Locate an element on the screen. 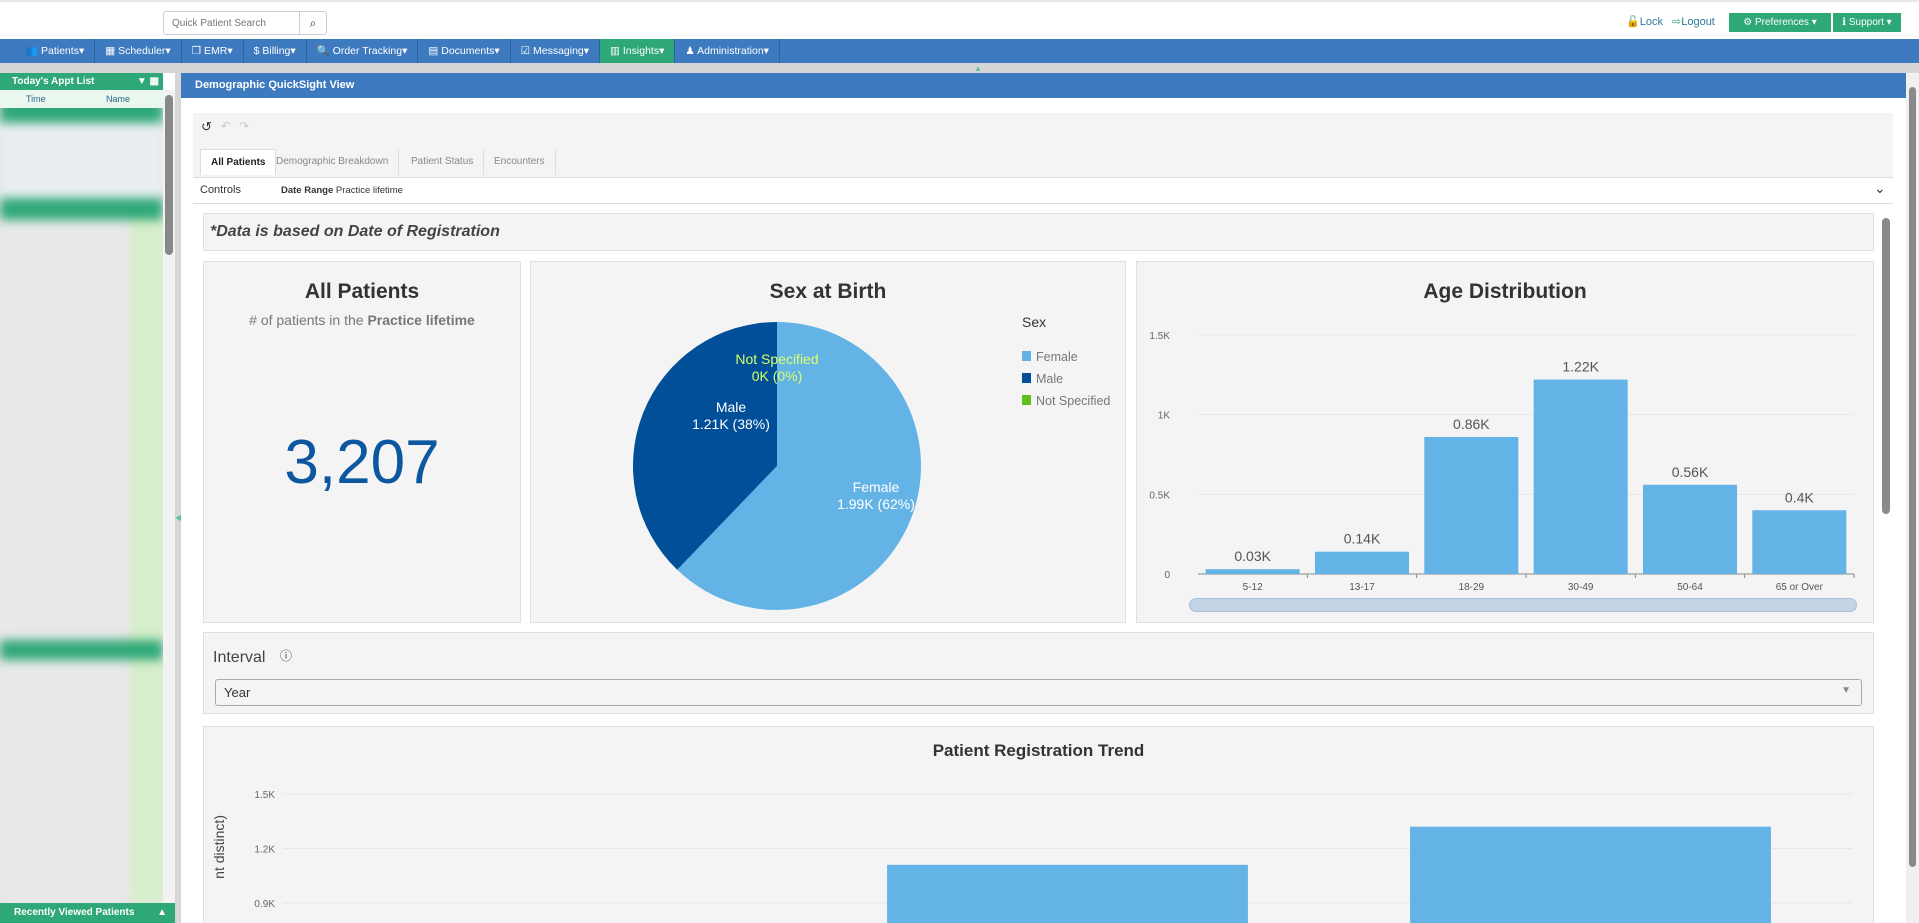  legend-label: Female is located at coordinates (1057, 357).